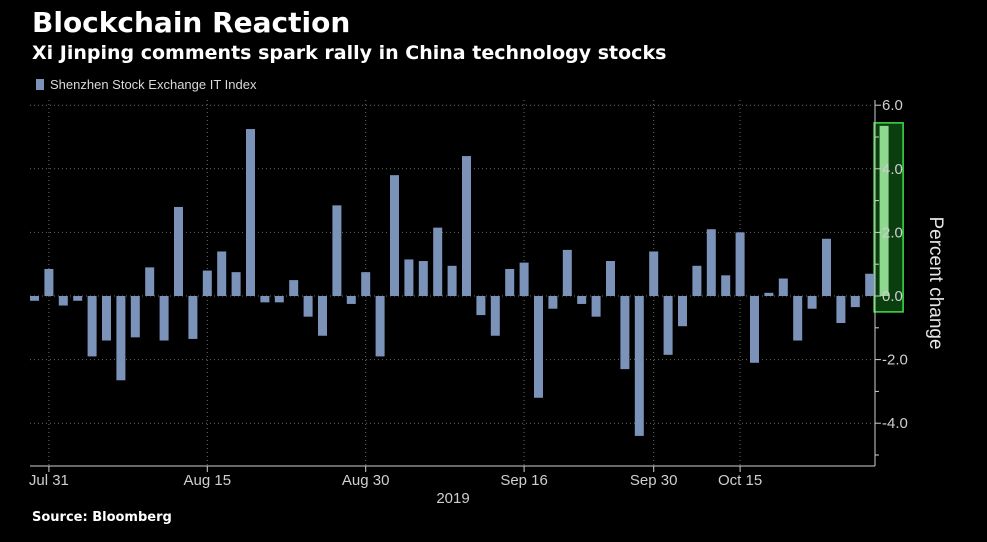 The width and height of the screenshot is (987, 542). Describe the element at coordinates (153, 84) in the screenshot. I see `legend-label: Shenzhen Stock Exchange IT Index` at that location.